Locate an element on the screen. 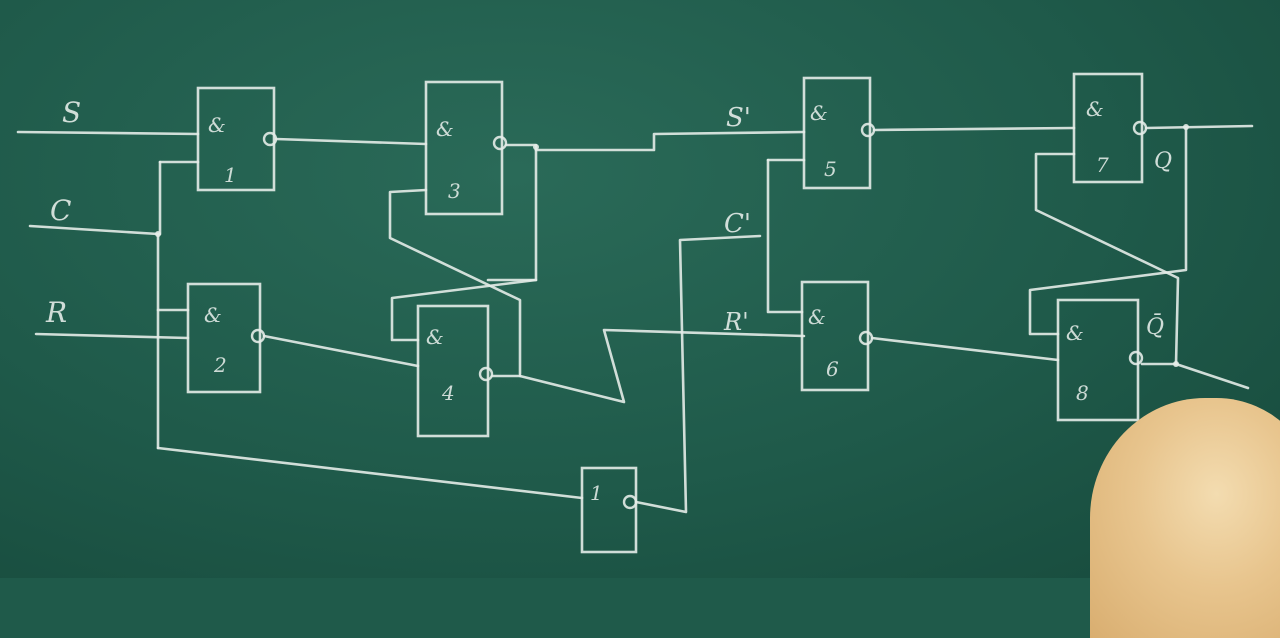  gate-4: & 4 is located at coordinates (455, 371).